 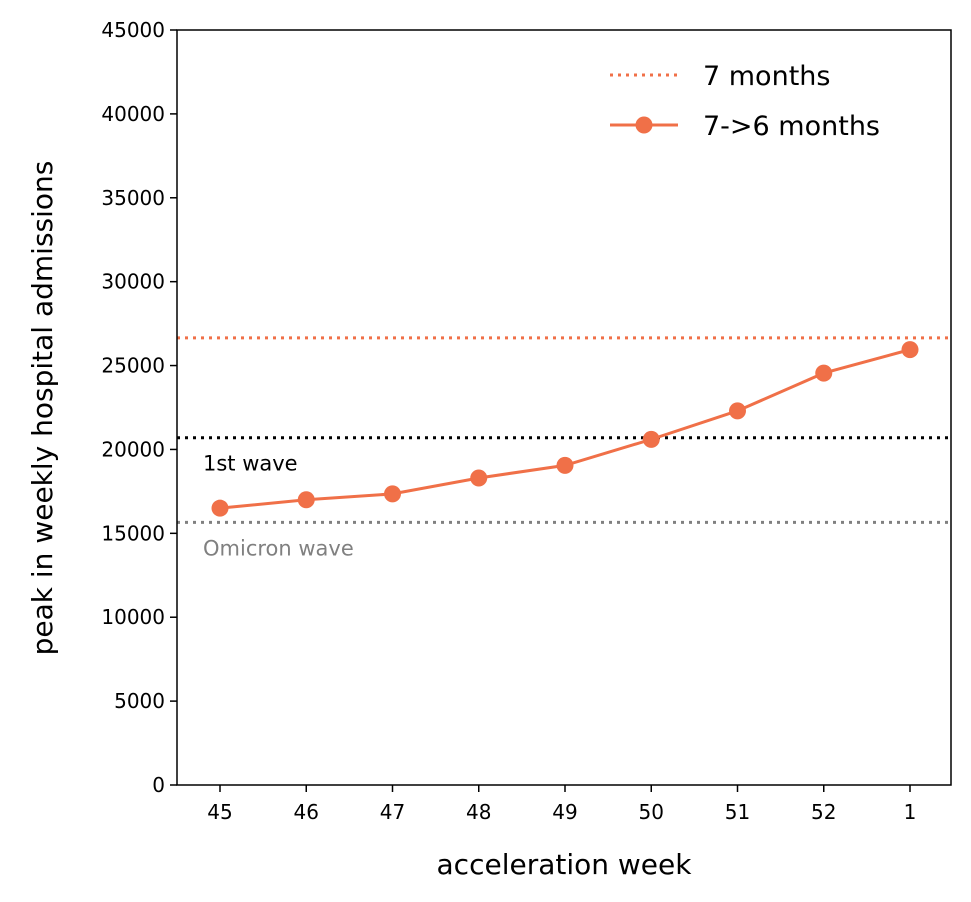 What do you see at coordinates (651, 812) in the screenshot?
I see `x-tick-label-50: 50` at bounding box center [651, 812].